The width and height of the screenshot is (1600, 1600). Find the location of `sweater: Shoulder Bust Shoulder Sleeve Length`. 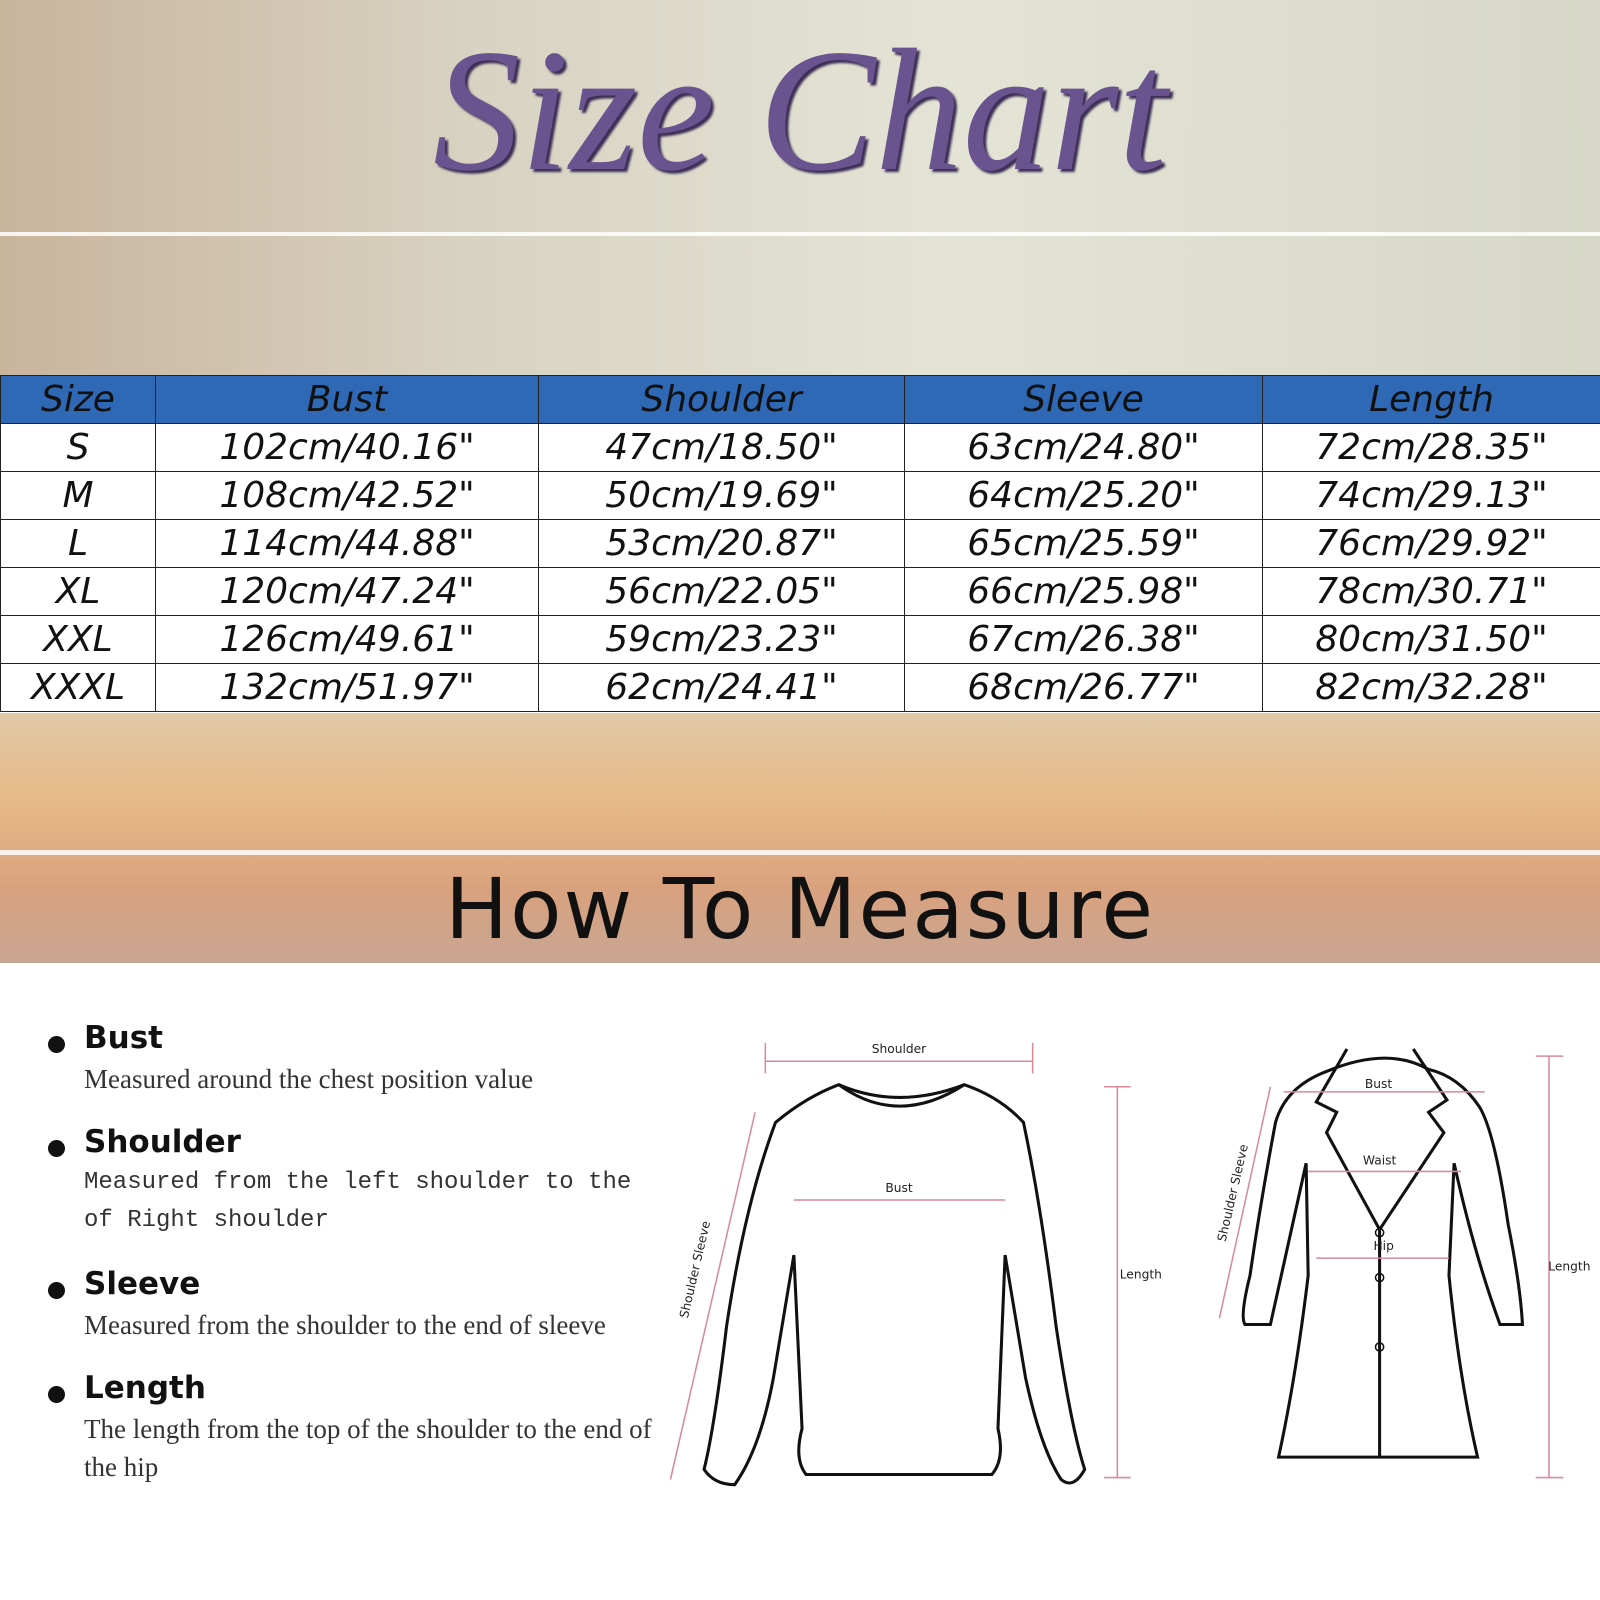

sweater: Shoulder Bust Shoulder Sleeve Length is located at coordinates (915, 1264).